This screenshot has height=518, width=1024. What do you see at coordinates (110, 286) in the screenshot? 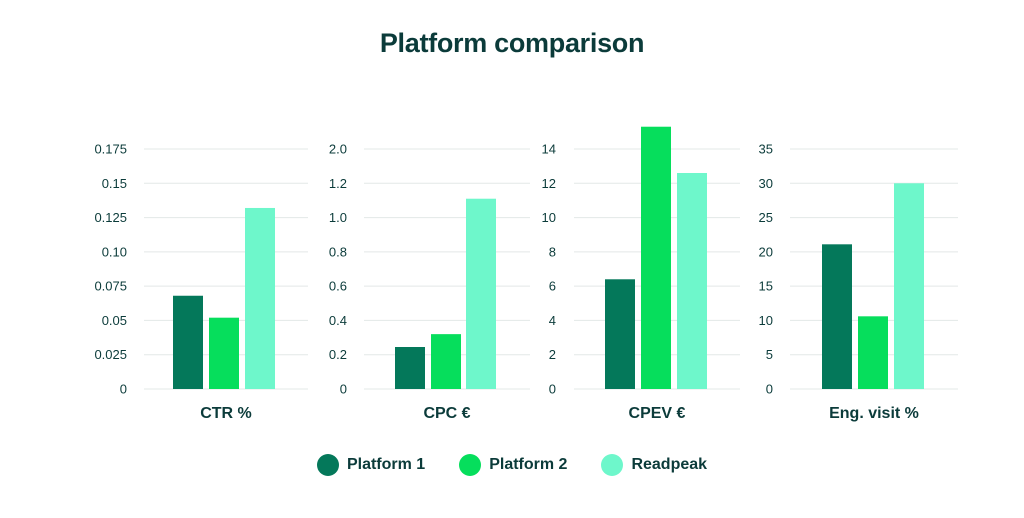
I see `y-tick-label: 0.075` at bounding box center [110, 286].